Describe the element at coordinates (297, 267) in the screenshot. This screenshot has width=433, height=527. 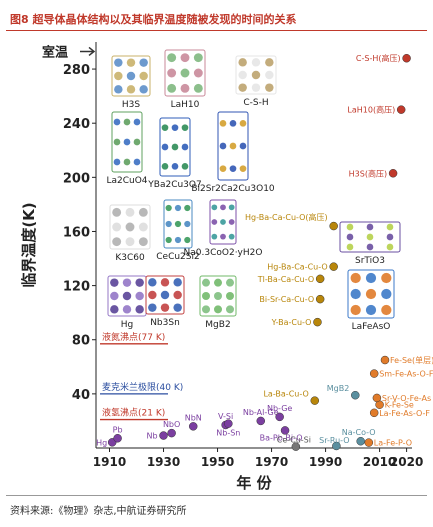
I see `data-point-label: Hg-Ba-Ca-Cu-O` at that location.